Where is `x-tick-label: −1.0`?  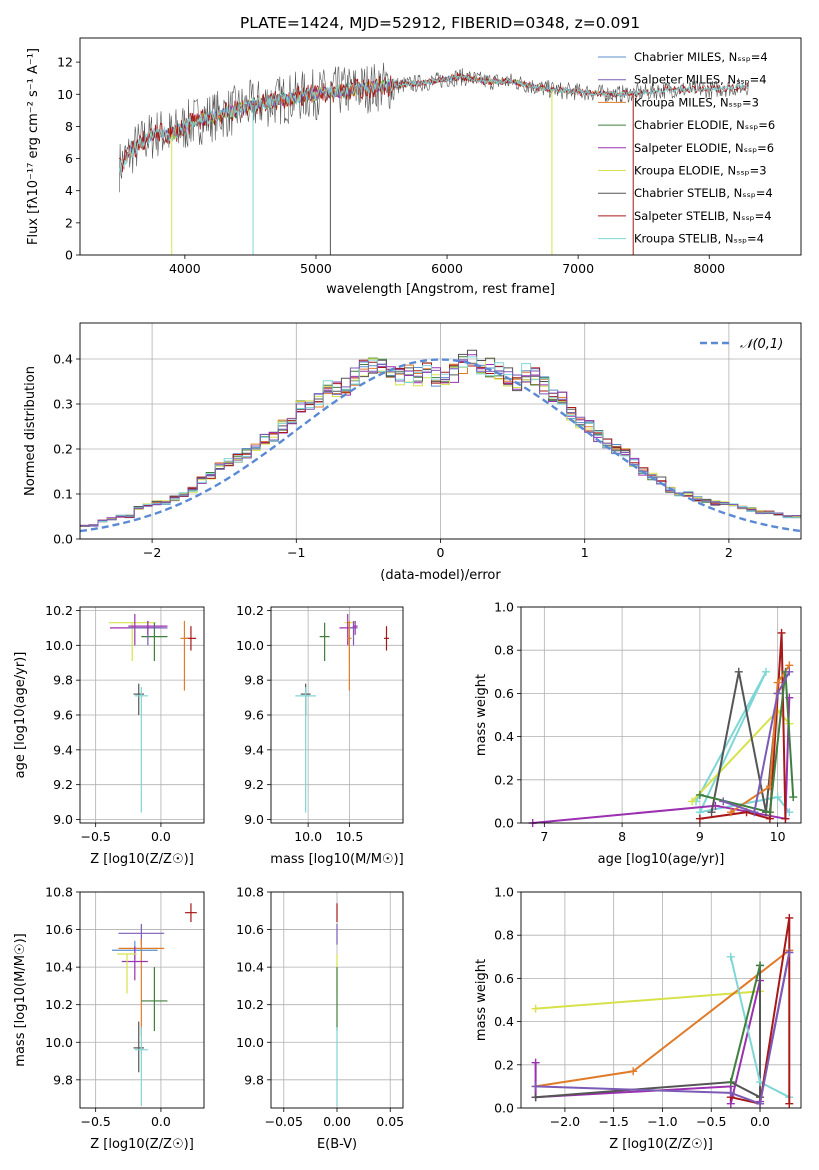
x-tick-label: −1.0 is located at coordinates (662, 1121).